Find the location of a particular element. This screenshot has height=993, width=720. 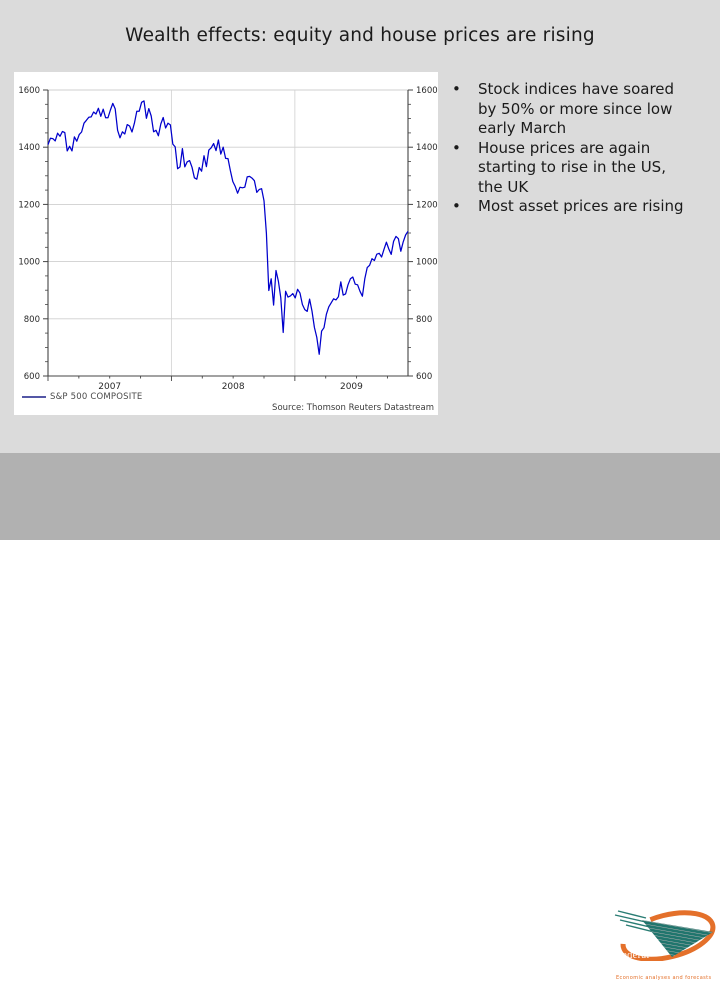

chart-legend: S&P 500 COMPOSITE is located at coordinates (82, 397).